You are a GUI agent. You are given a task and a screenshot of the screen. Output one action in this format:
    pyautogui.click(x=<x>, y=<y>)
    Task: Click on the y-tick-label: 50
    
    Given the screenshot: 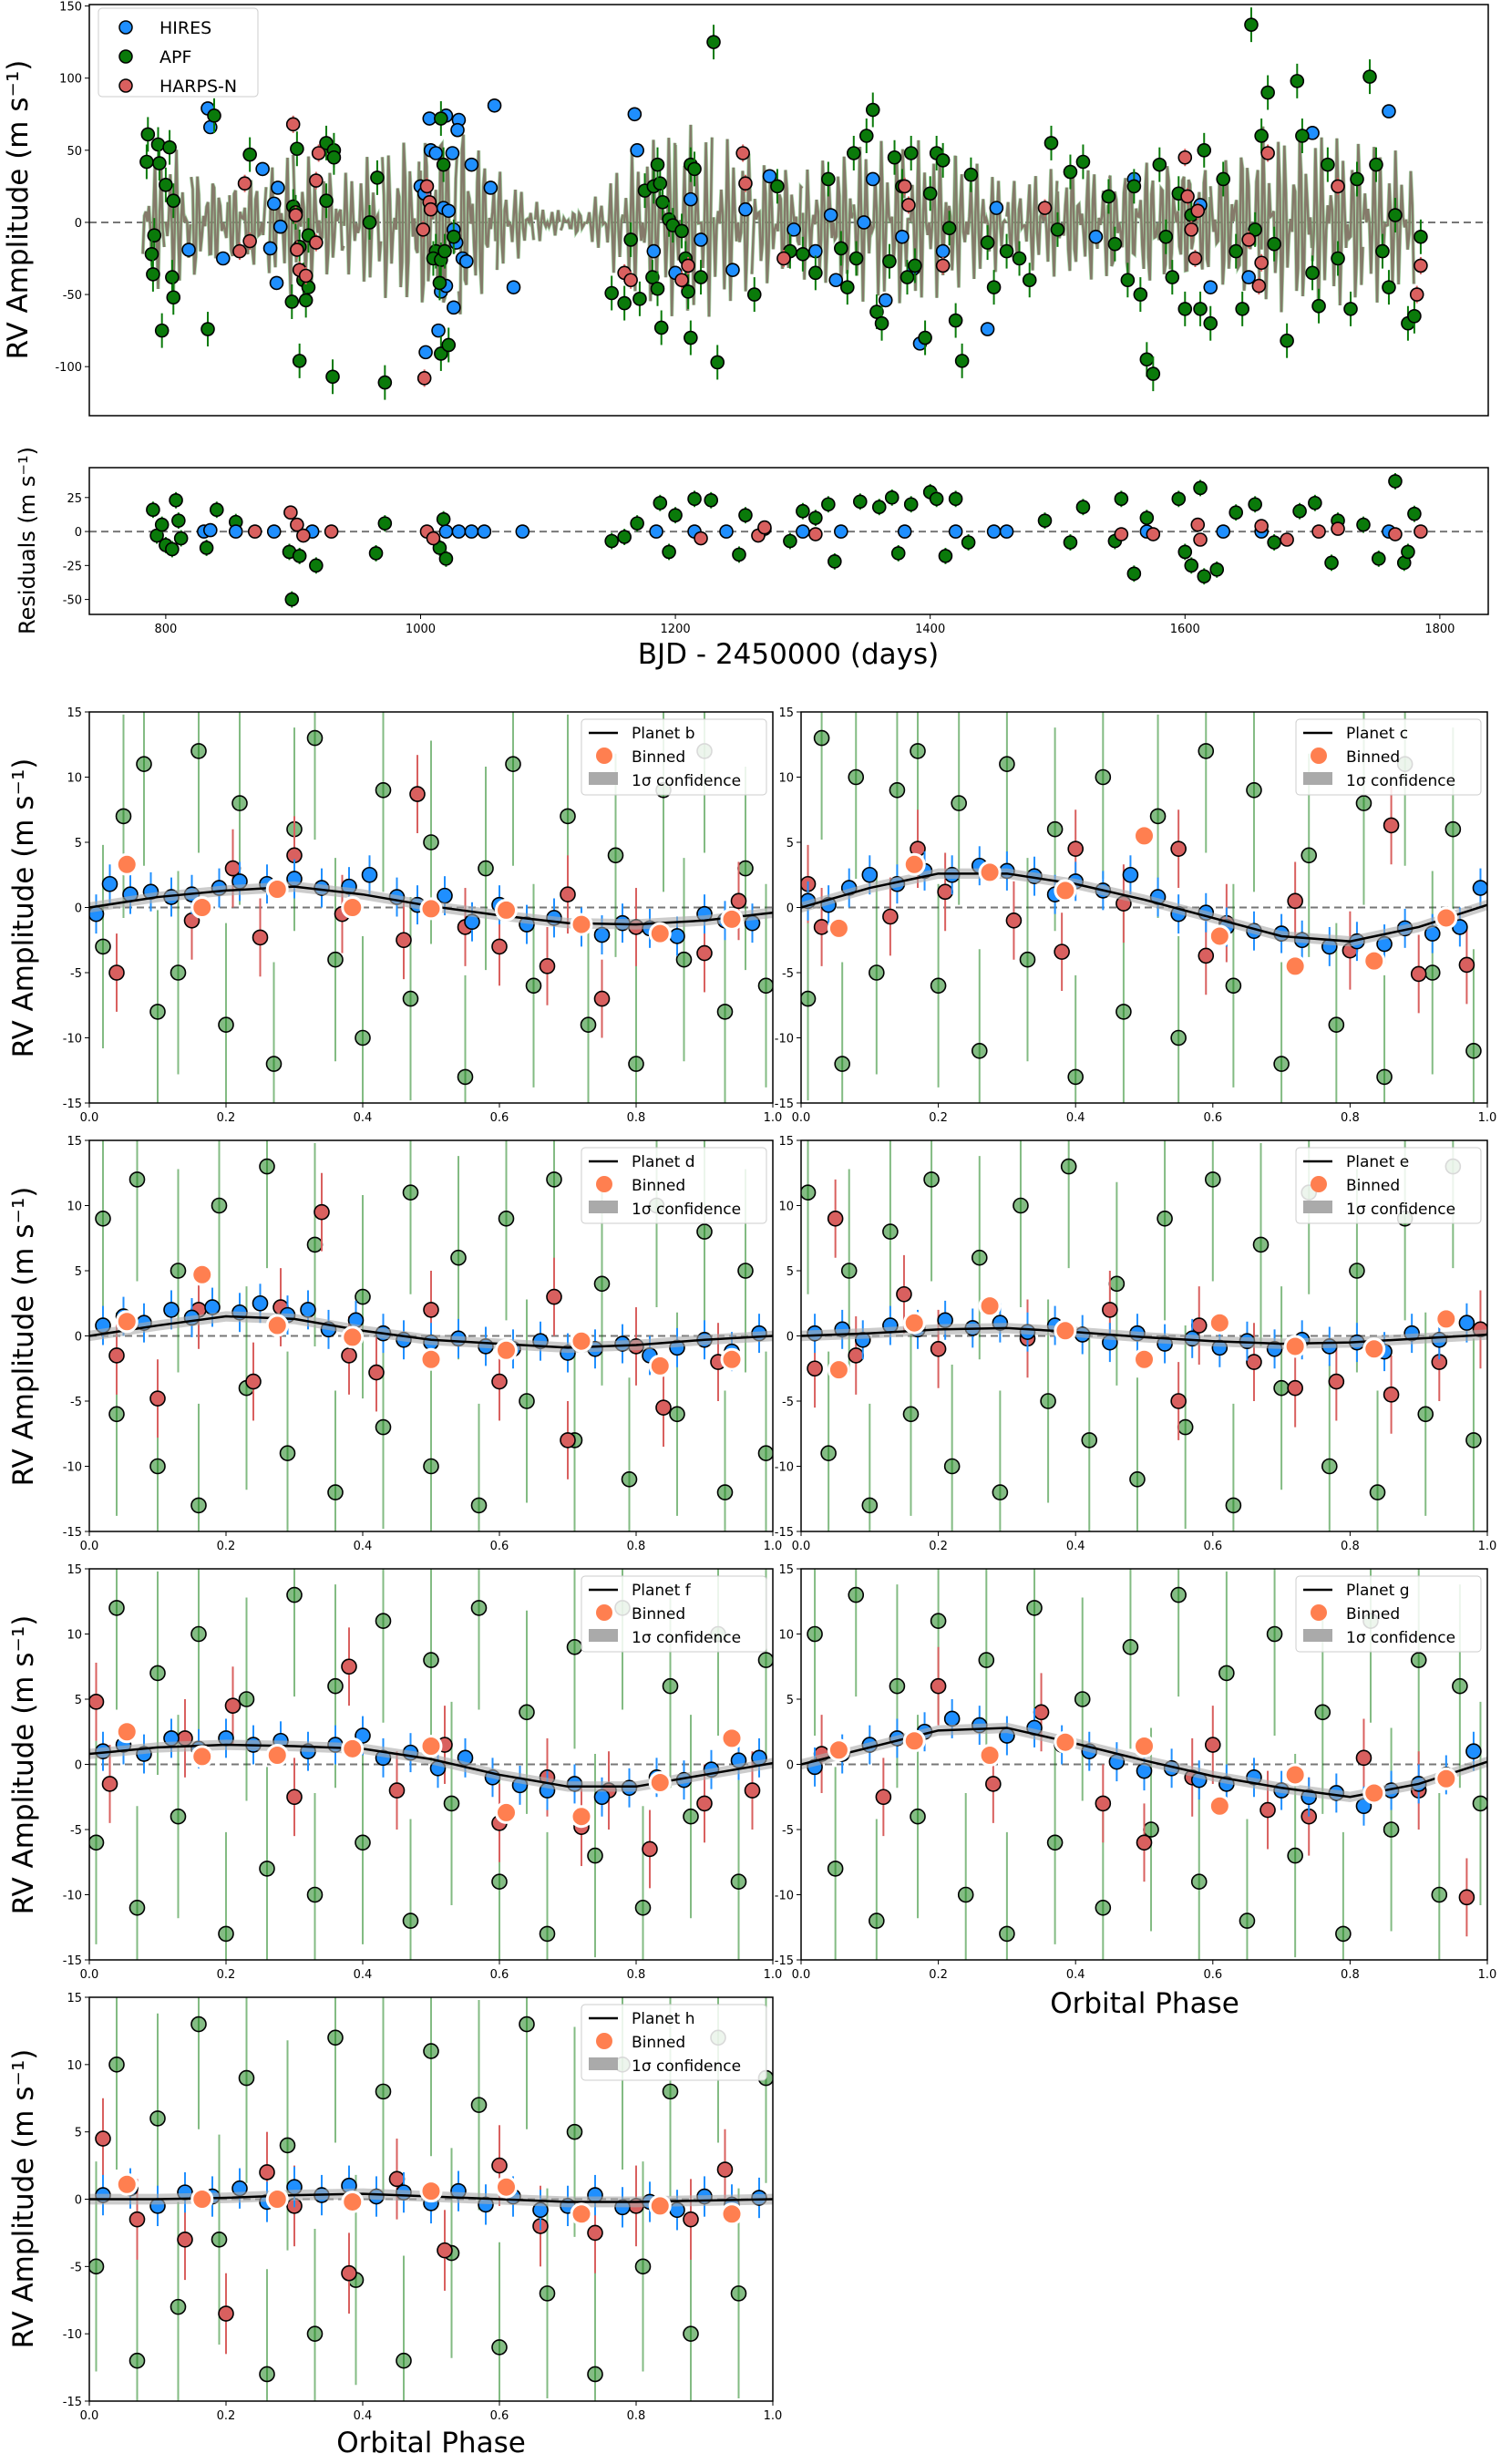 What is the action you would take?
    pyautogui.click(x=74, y=152)
    